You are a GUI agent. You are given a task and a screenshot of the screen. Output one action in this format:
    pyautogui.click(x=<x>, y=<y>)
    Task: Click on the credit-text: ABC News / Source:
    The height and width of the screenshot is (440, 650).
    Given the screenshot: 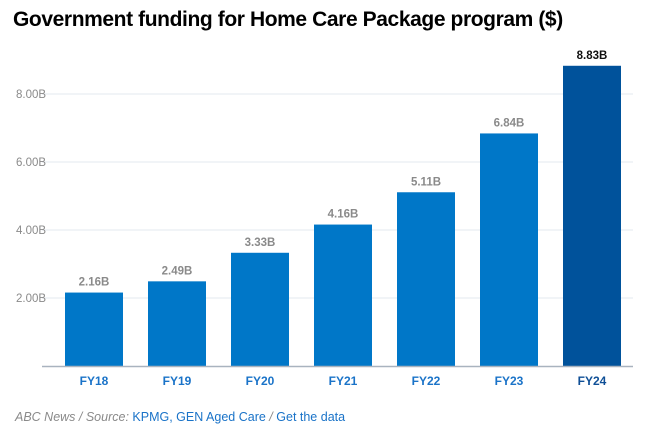 What is the action you would take?
    pyautogui.click(x=72, y=417)
    